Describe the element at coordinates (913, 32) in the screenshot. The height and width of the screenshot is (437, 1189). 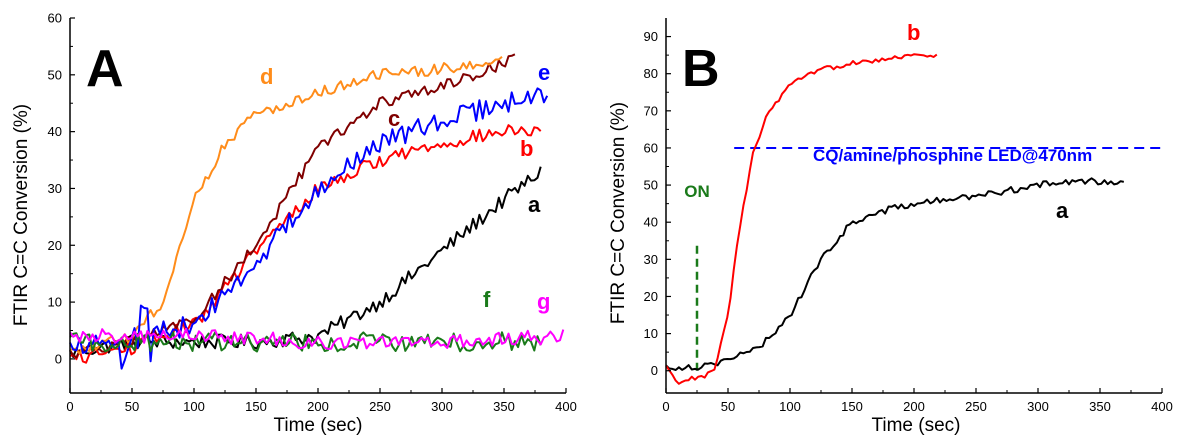
I see `curve-label-b-panel-b: b` at that location.